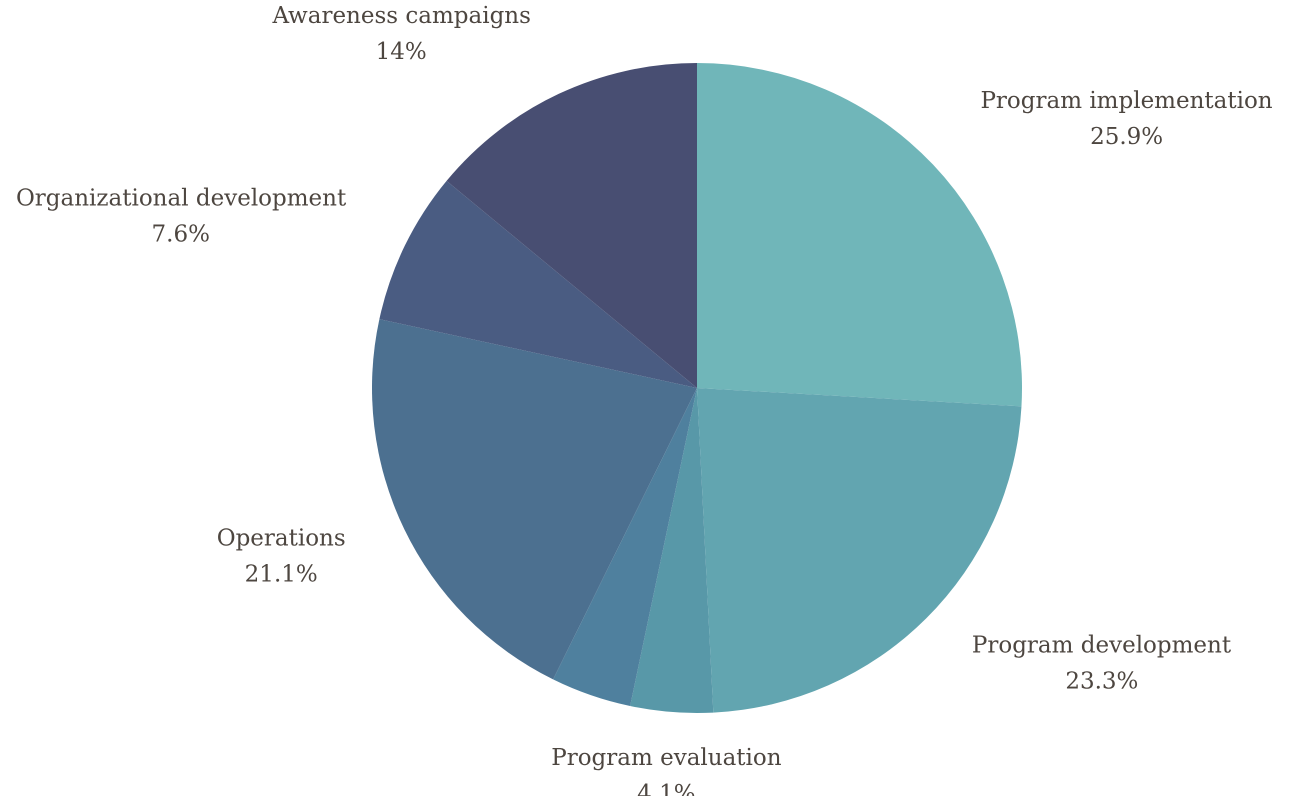 Image resolution: width=1295 pixels, height=796 pixels. Describe the element at coordinates (1126, 137) in the screenshot. I see `slice-value-label: 25.9%` at that location.